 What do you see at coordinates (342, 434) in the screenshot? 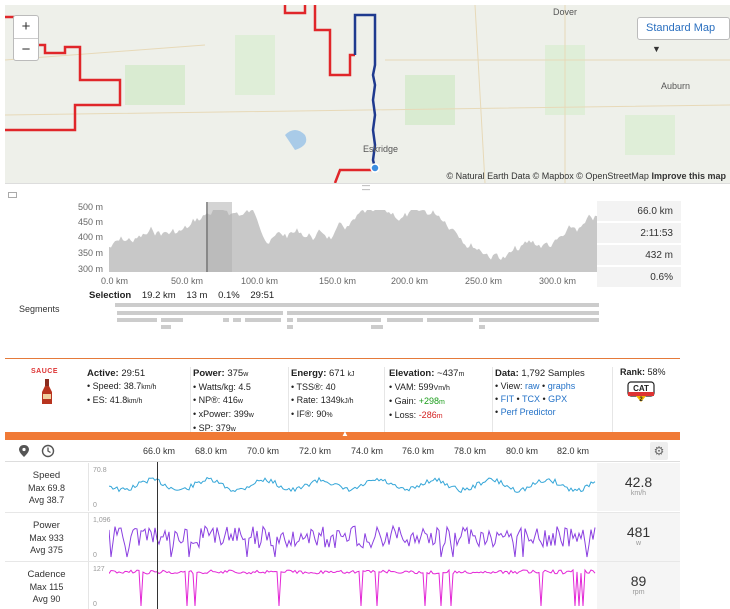
I see `panel-toggle-bar: ▲` at bounding box center [342, 434].